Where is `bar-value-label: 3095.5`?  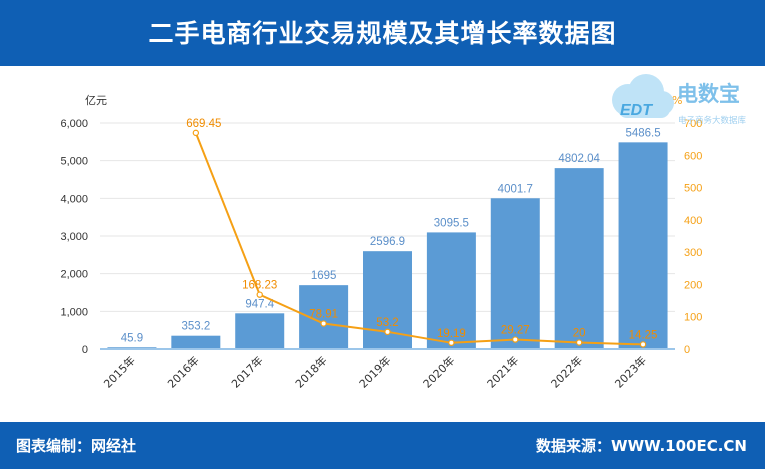
bar-value-label: 3095.5 is located at coordinates (451, 223).